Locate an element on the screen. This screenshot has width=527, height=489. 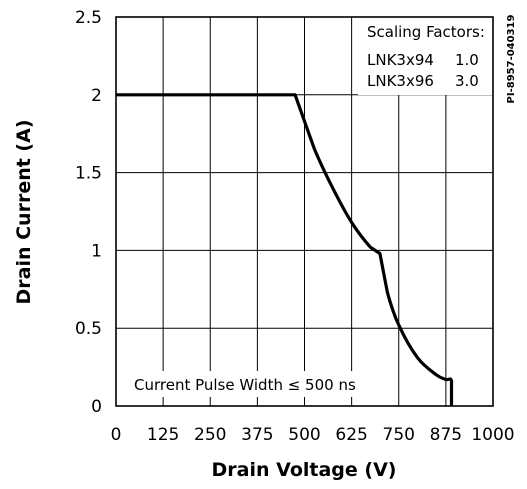
scaling-factors-table: Scaling Factors: LNK3x94 1.0 LNK3x96 3.0 is located at coordinates (426, 56).